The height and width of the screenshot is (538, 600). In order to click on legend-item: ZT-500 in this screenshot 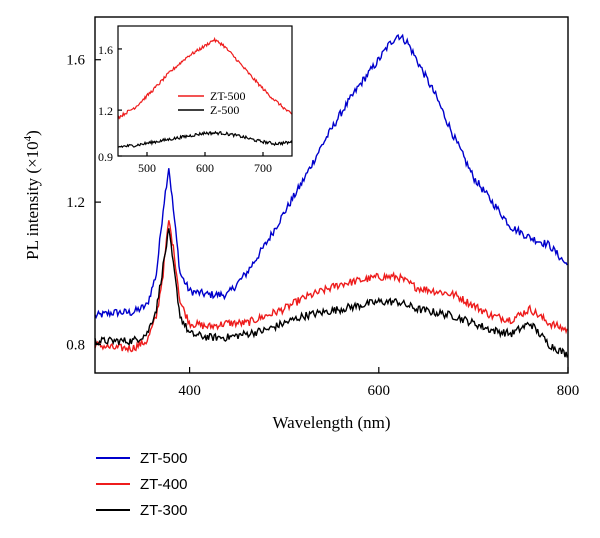, I will do `click(142, 458)`.